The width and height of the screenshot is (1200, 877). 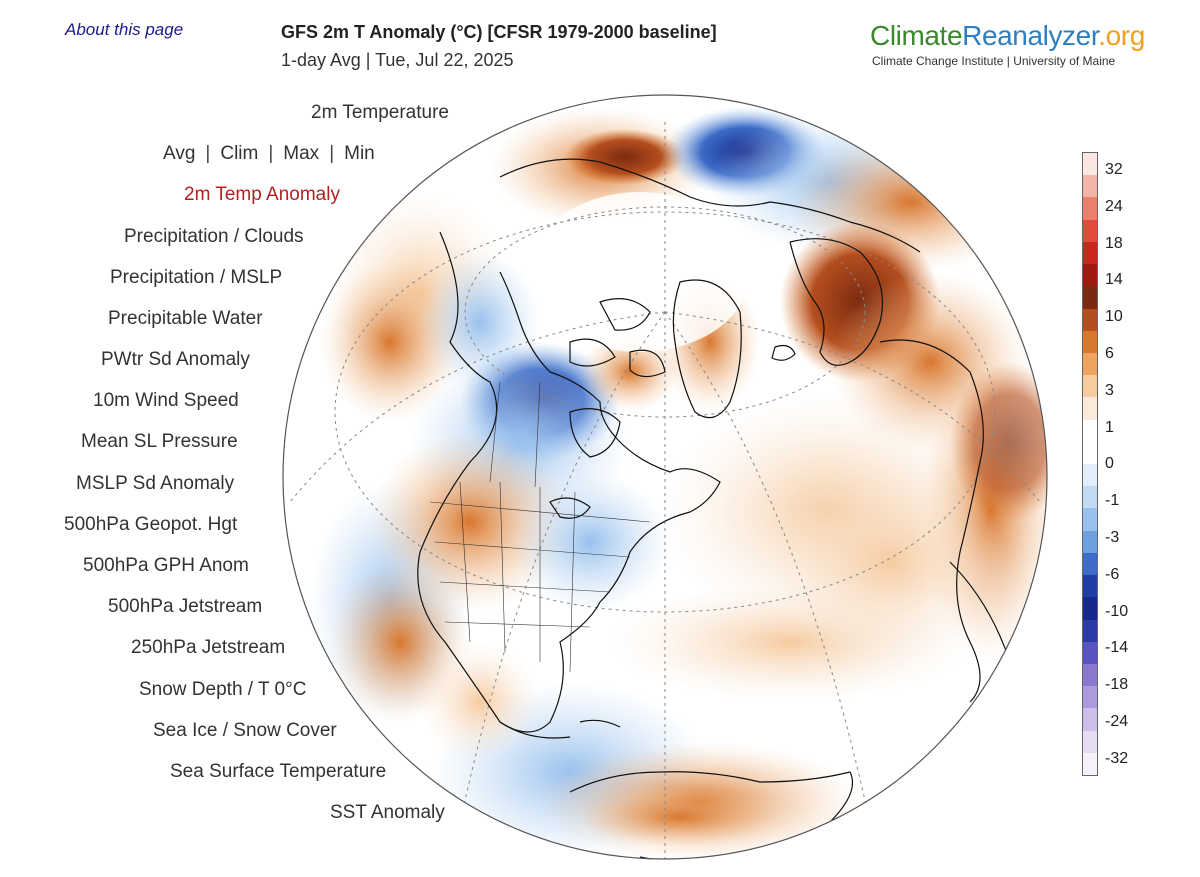 What do you see at coordinates (1114, 317) in the screenshot?
I see `colorbar-tick-label: 10` at bounding box center [1114, 317].